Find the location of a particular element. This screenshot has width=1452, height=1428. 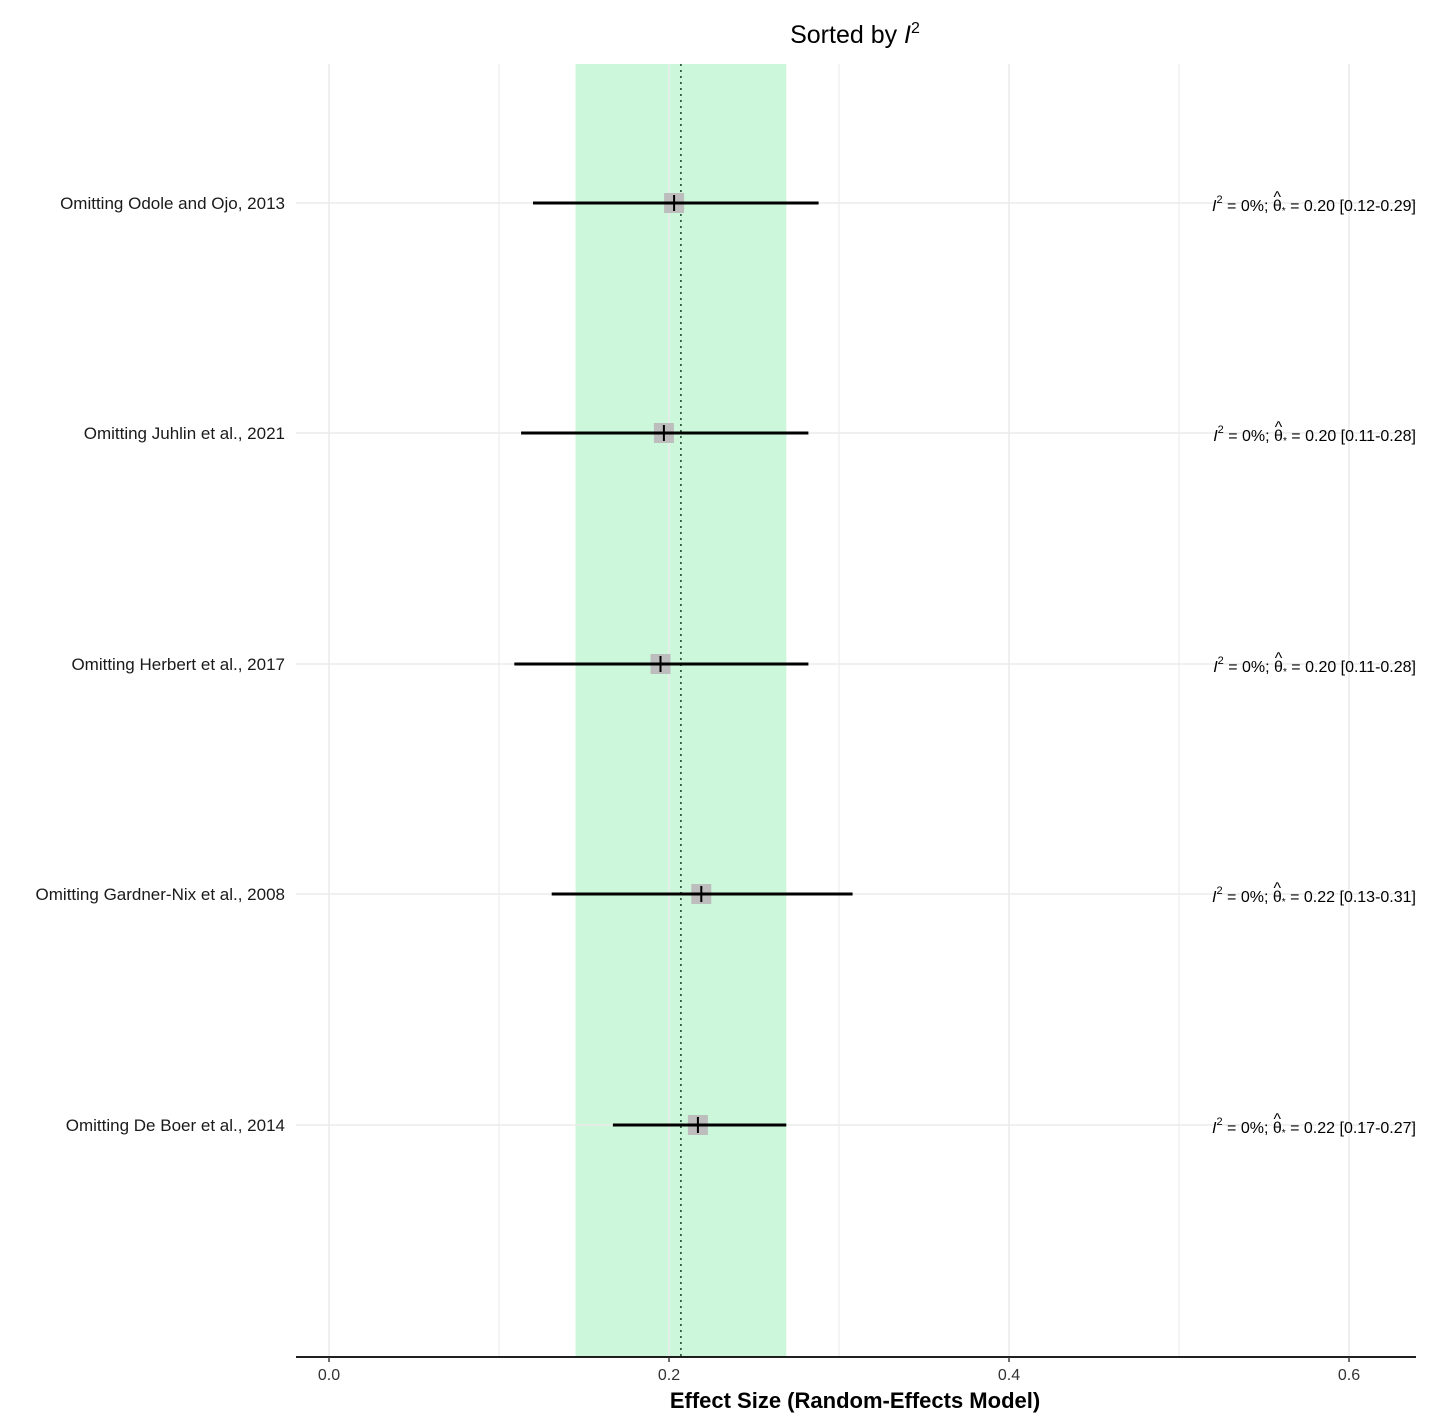

study-label: Omitting Gardner-Nix et al., 2008 is located at coordinates (160, 894).